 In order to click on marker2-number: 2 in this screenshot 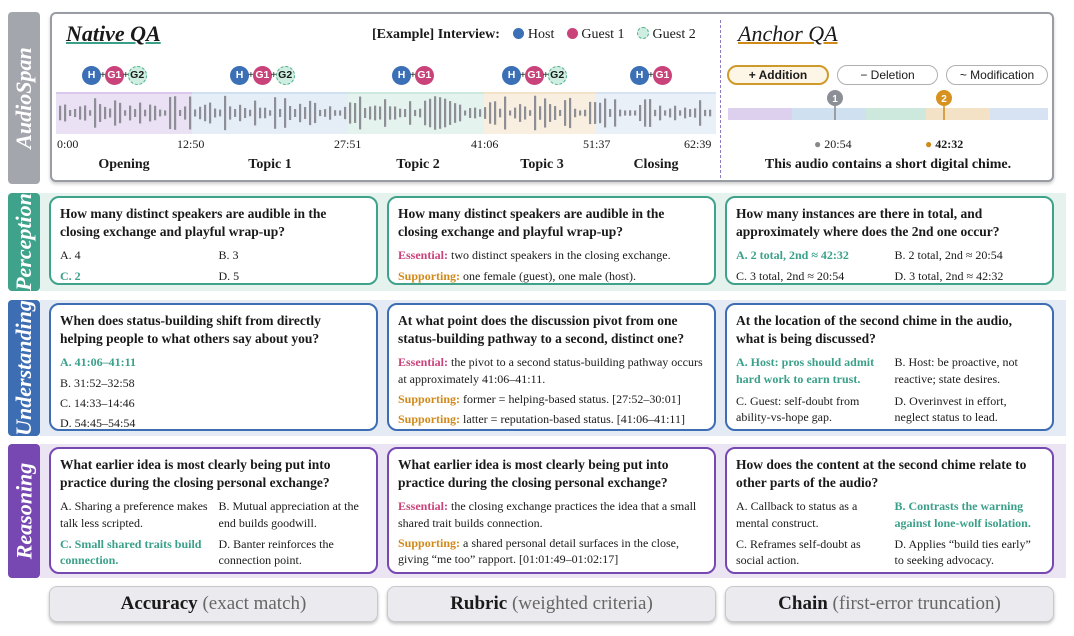, I will do `click(944, 99)`.